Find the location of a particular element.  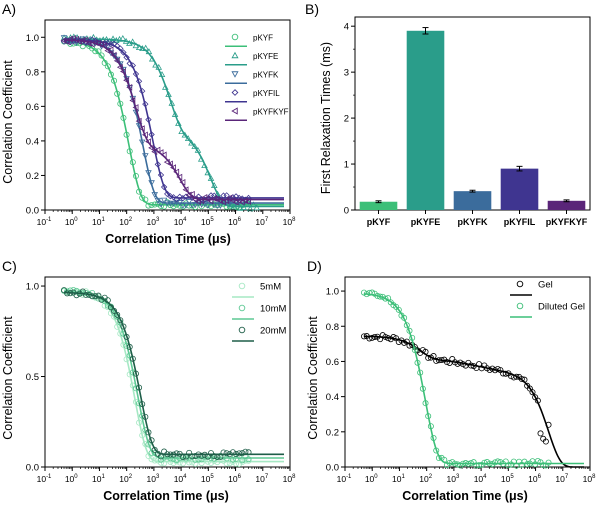

panel-a-label: A) is located at coordinates (9, 9).